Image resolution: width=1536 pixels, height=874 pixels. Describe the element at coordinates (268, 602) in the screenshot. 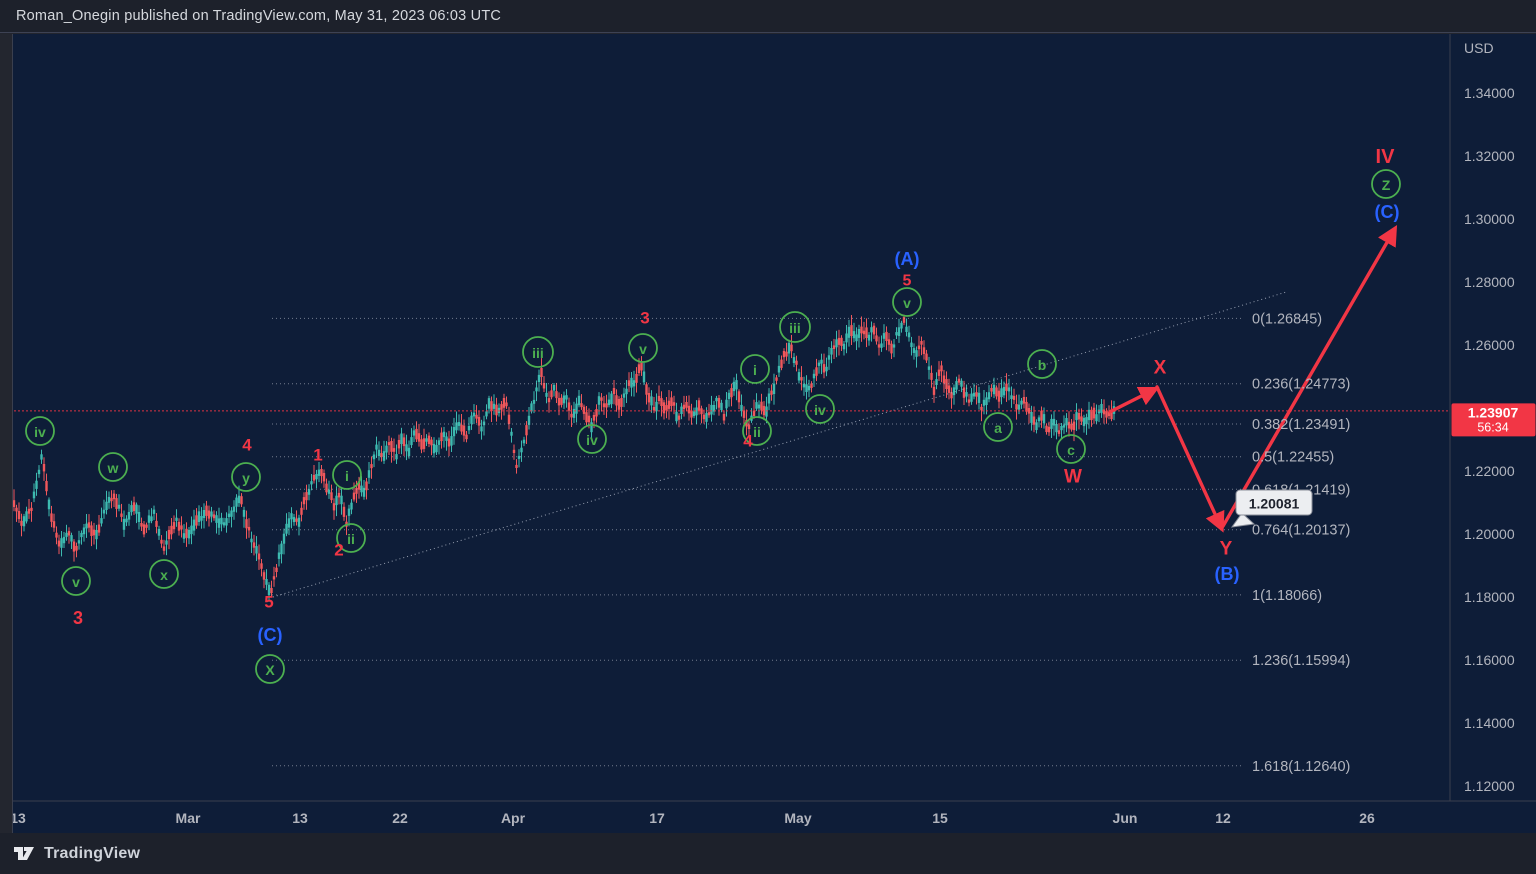

I see `wave-label-5: 5` at that location.